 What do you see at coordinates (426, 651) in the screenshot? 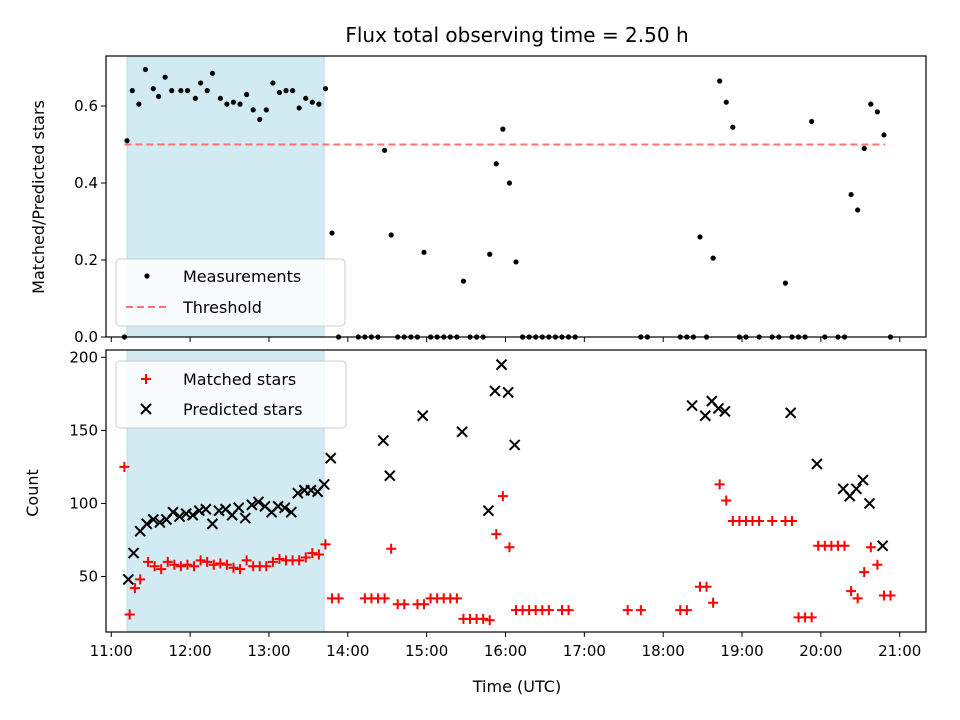
I see `x-tick-label: 15:00` at bounding box center [426, 651].